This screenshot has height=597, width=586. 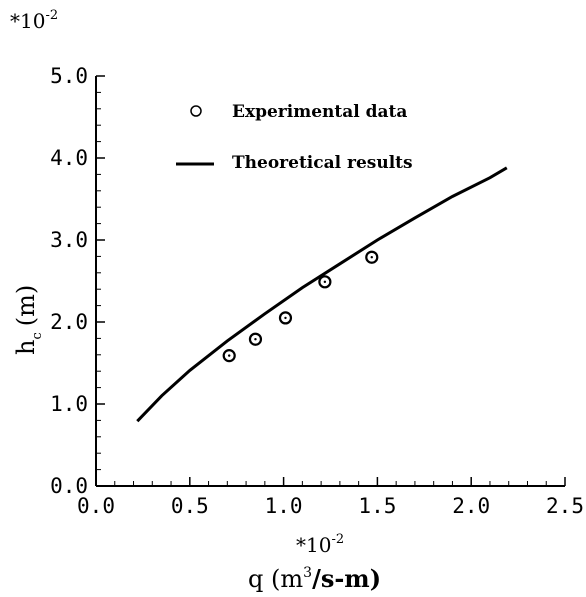 I want to click on y-multiplier-base: *10, so click(x=27, y=21).